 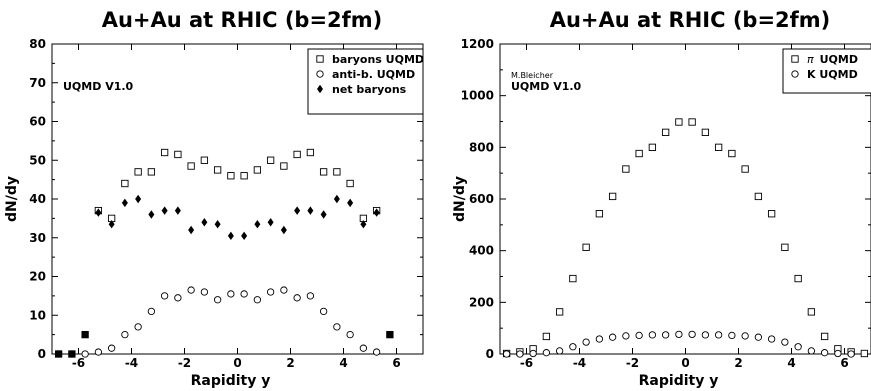 What do you see at coordinates (369, 89) in the screenshot?
I see `legend-entry: net baryons` at bounding box center [369, 89].